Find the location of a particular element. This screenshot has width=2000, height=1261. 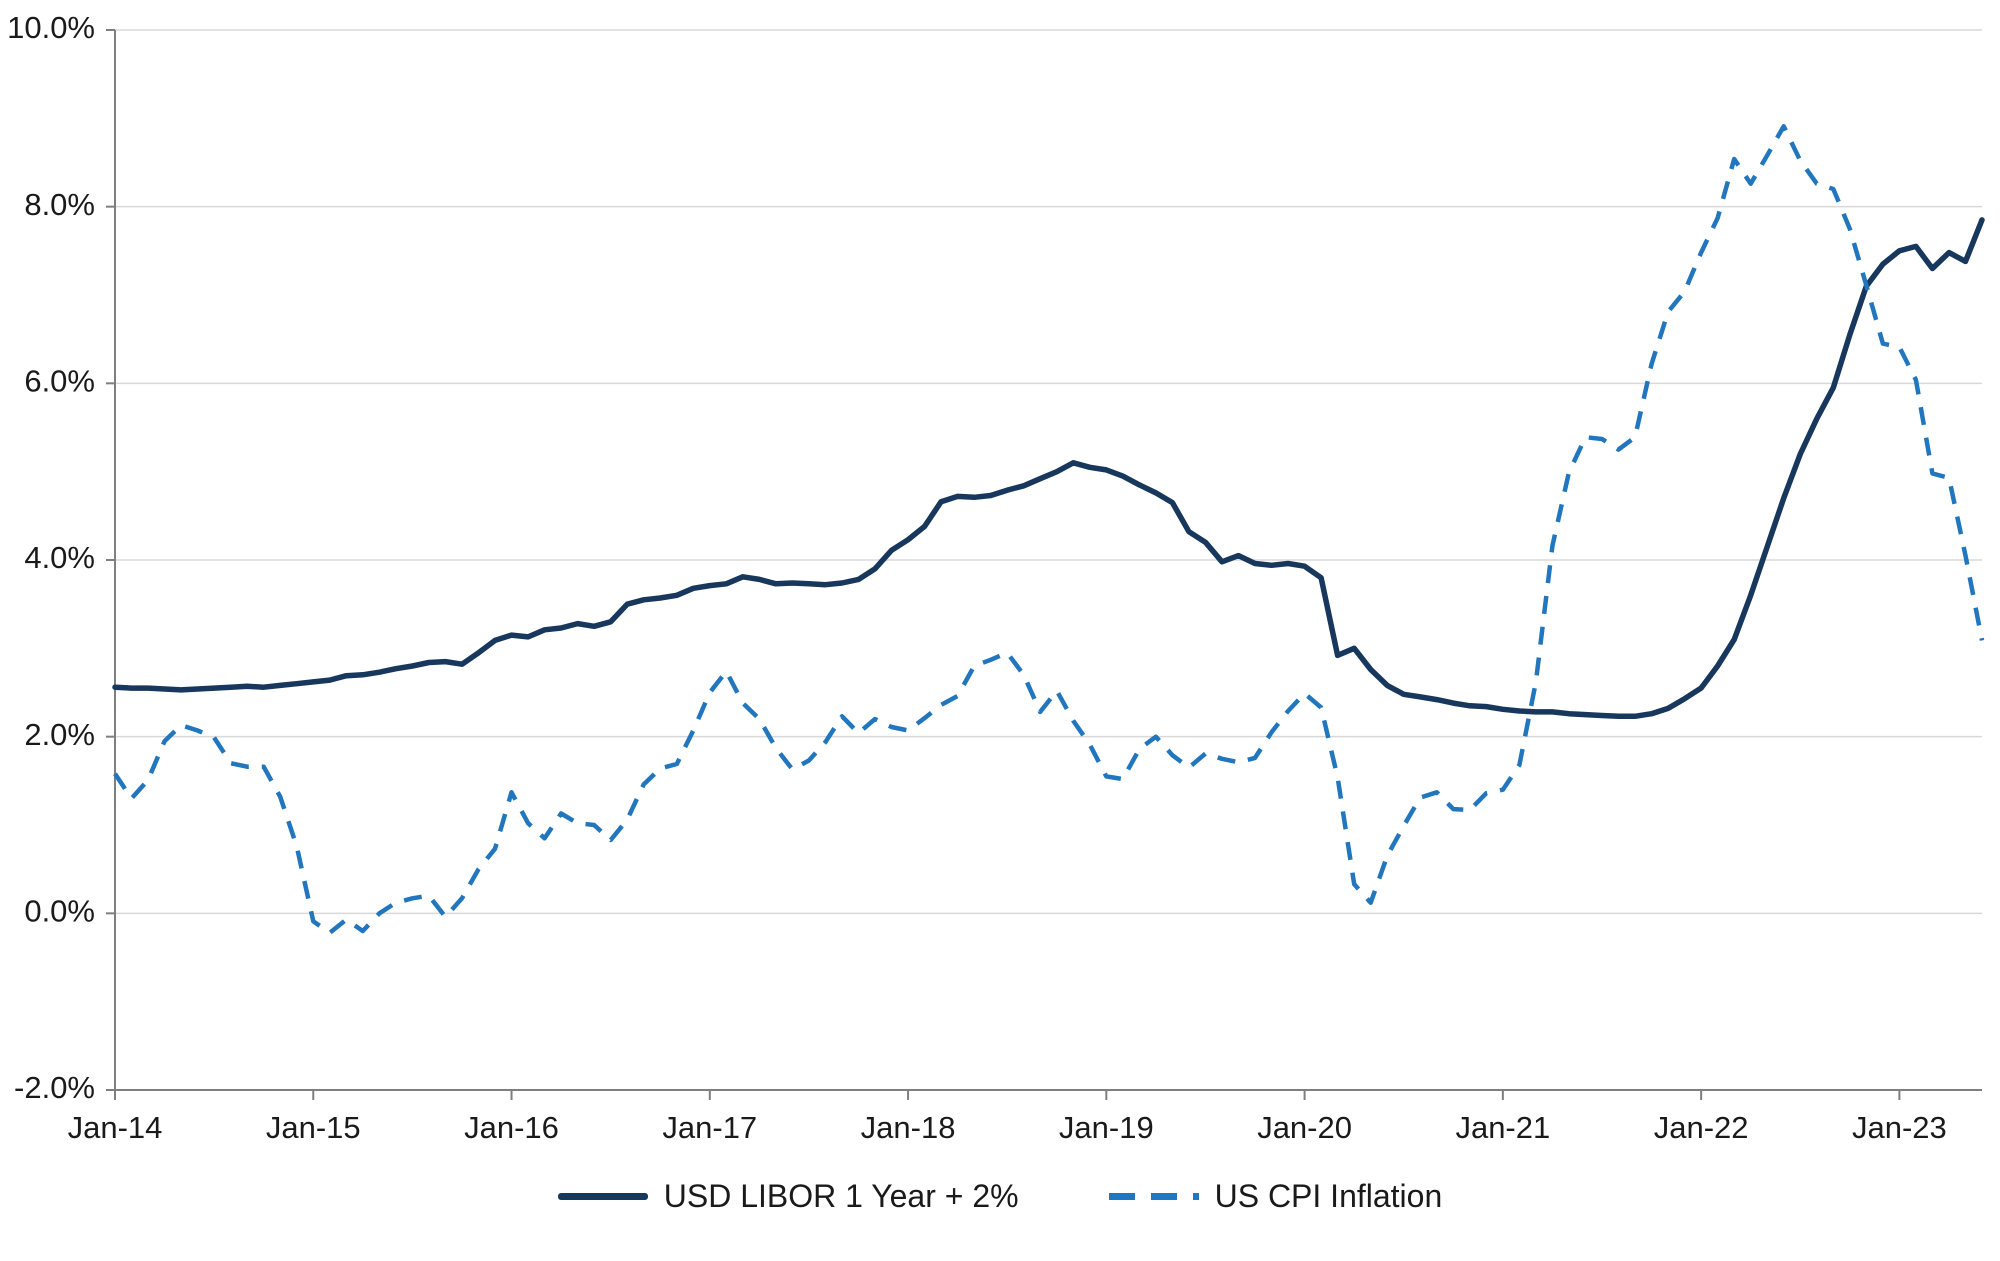

x-axis-label: Jan-16 is located at coordinates (511, 1127).